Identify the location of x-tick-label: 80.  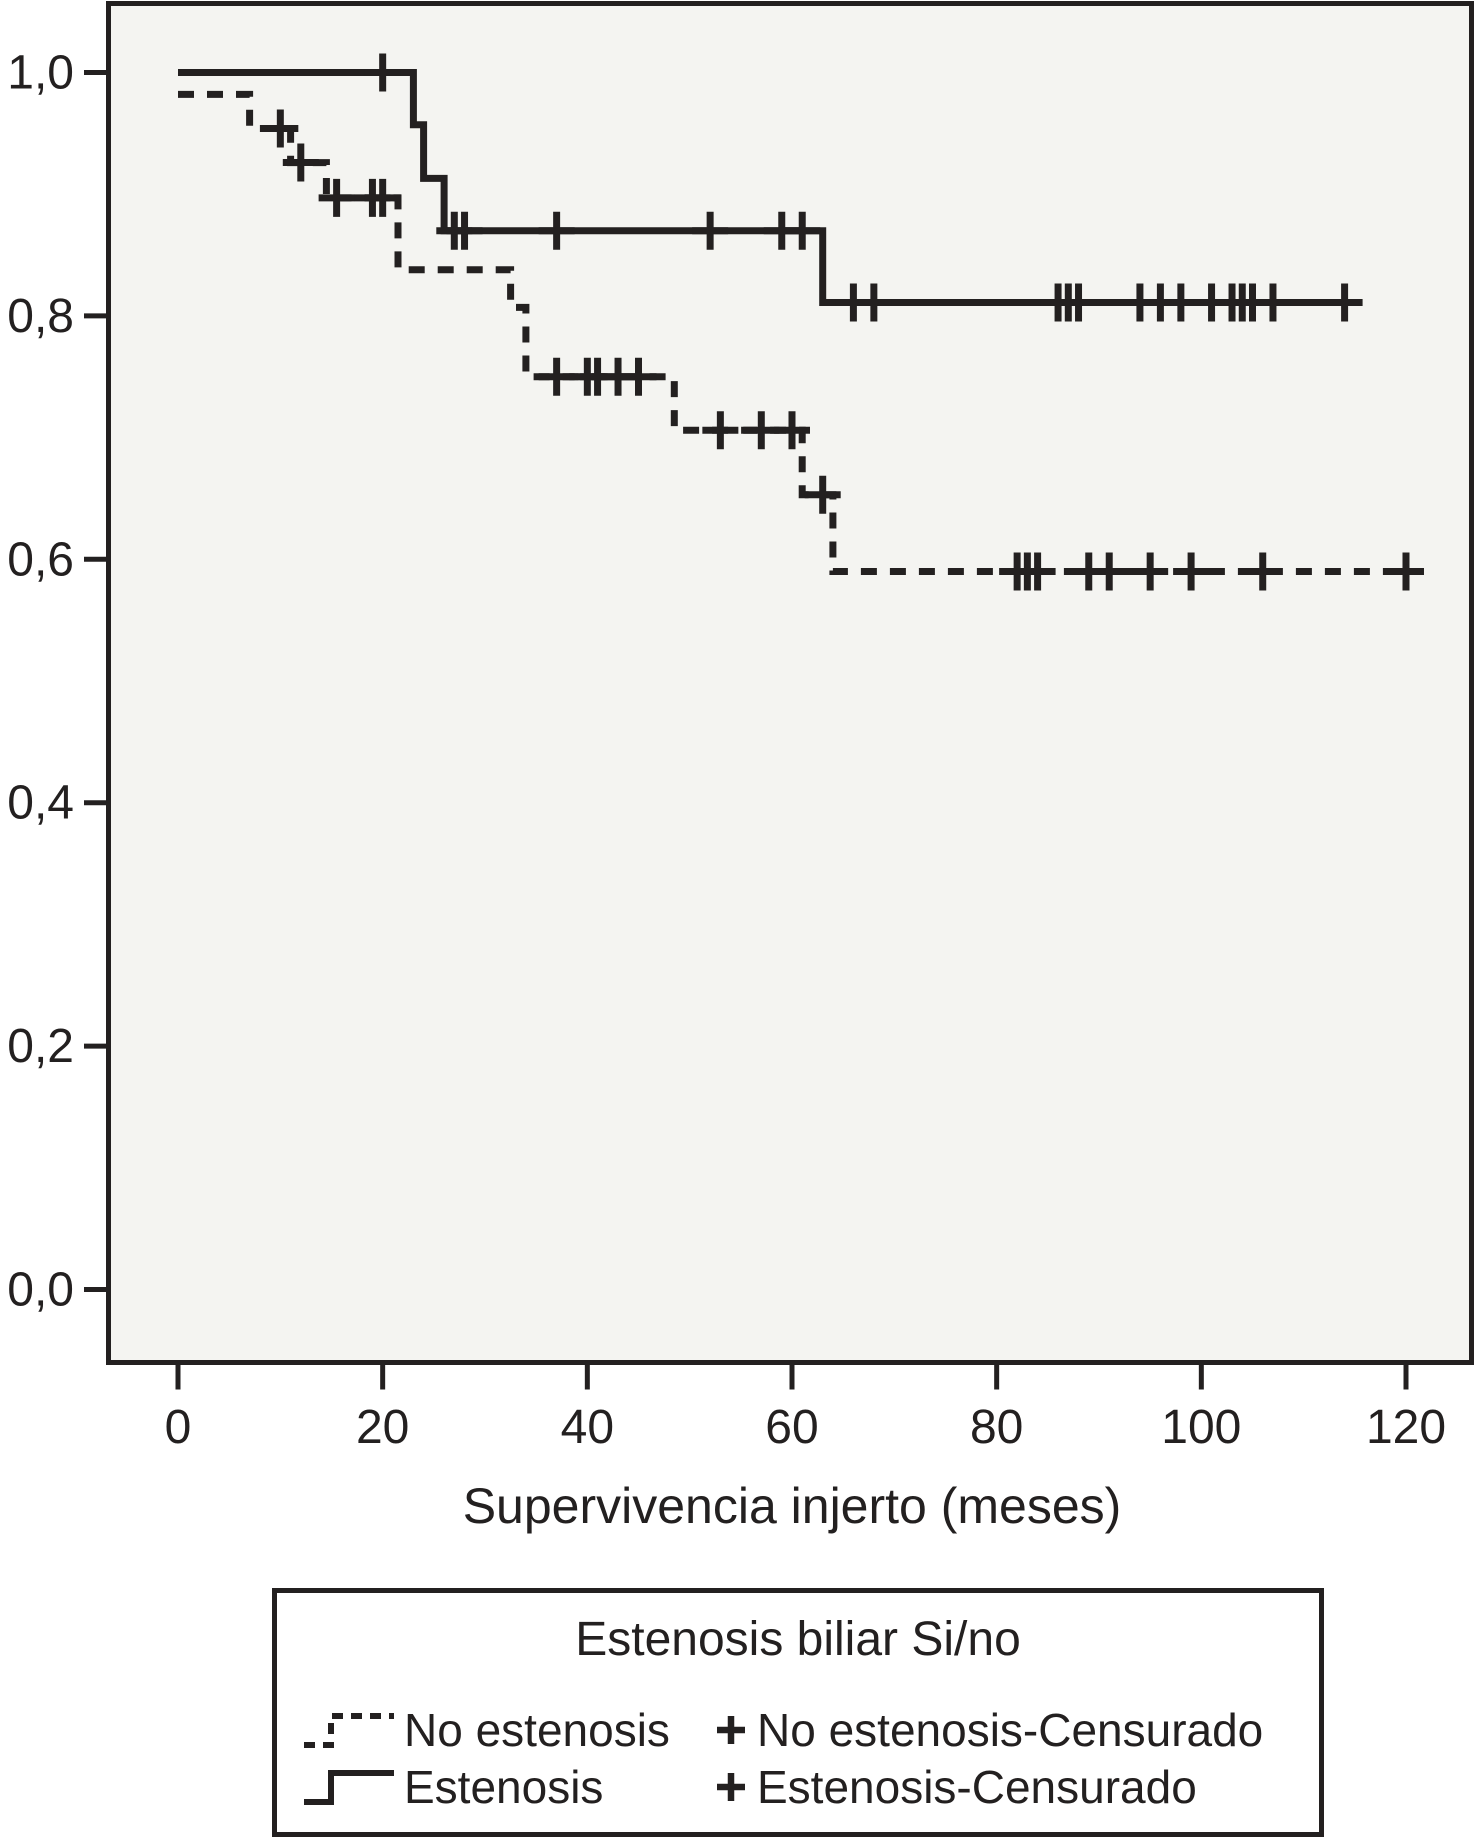
(996, 1427).